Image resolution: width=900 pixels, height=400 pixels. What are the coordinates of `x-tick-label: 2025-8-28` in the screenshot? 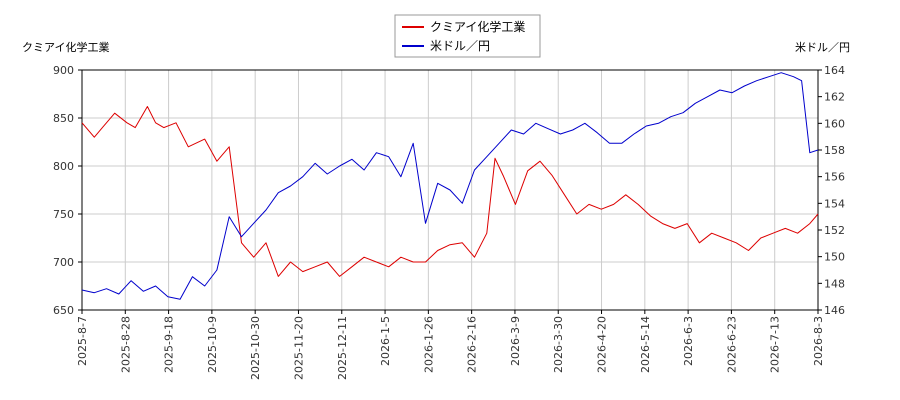 It's located at (125, 344).